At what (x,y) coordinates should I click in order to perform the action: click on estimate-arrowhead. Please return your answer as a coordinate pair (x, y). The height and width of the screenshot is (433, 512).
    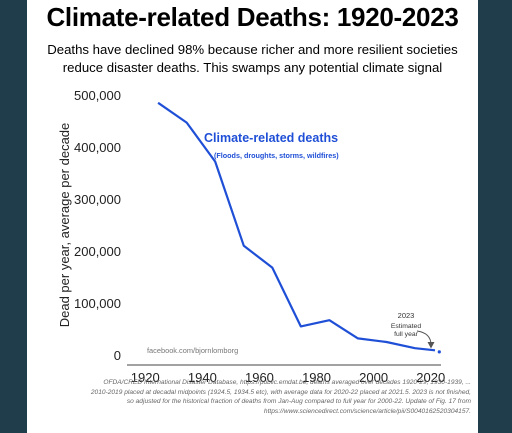
    Looking at the image, I should click on (431, 345).